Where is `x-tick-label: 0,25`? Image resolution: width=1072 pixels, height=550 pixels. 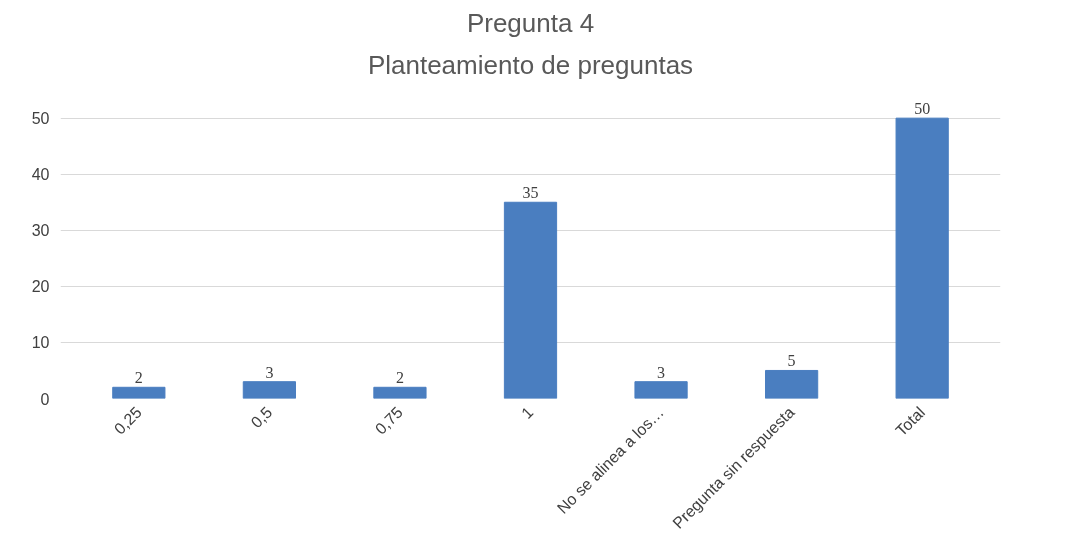
x-tick-label: 0,25 is located at coordinates (127, 420).